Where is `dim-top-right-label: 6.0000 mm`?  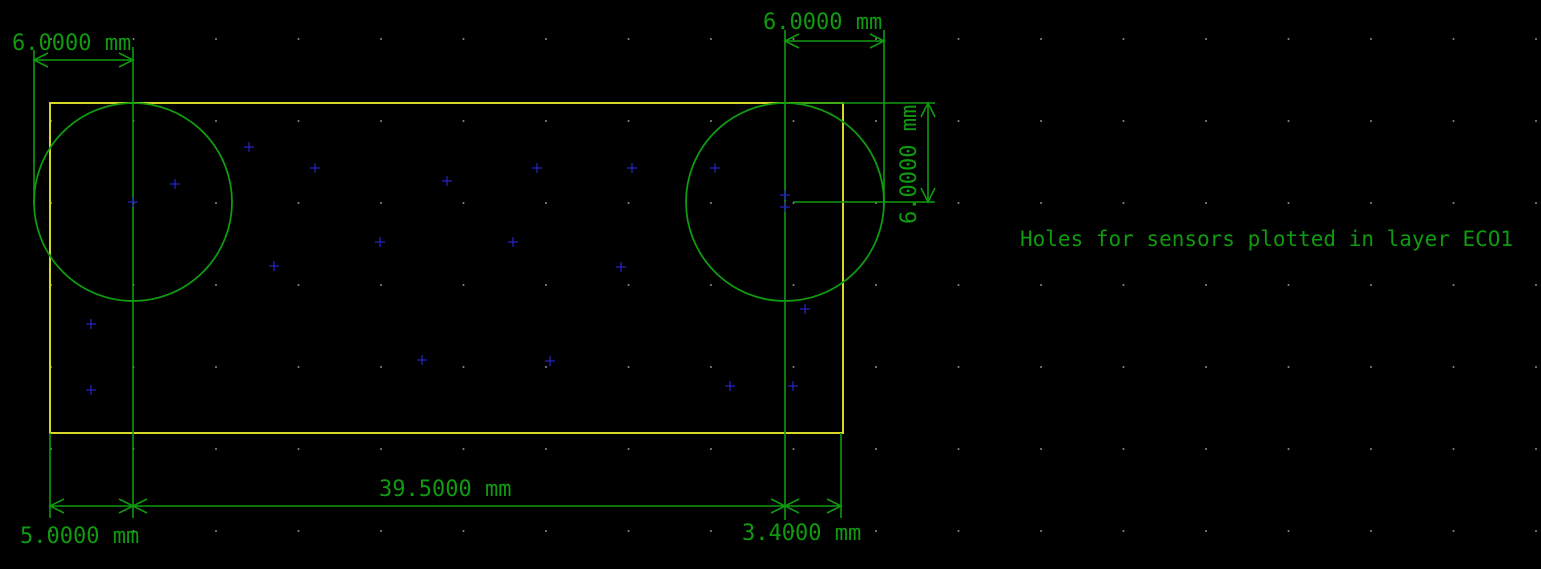
dim-top-right-label: 6.0000 mm is located at coordinates (822, 22).